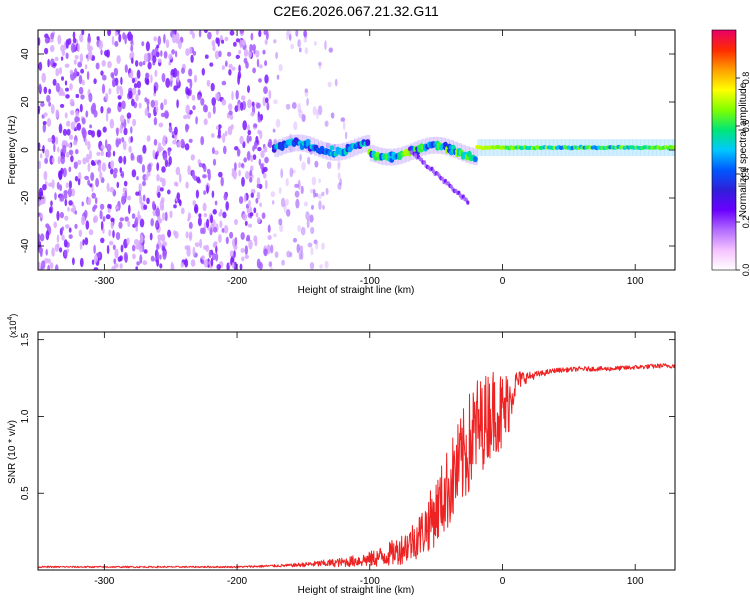  What do you see at coordinates (356, 590) in the screenshot?
I see `snr-x-axis-label: Height of straight line (km)` at bounding box center [356, 590].